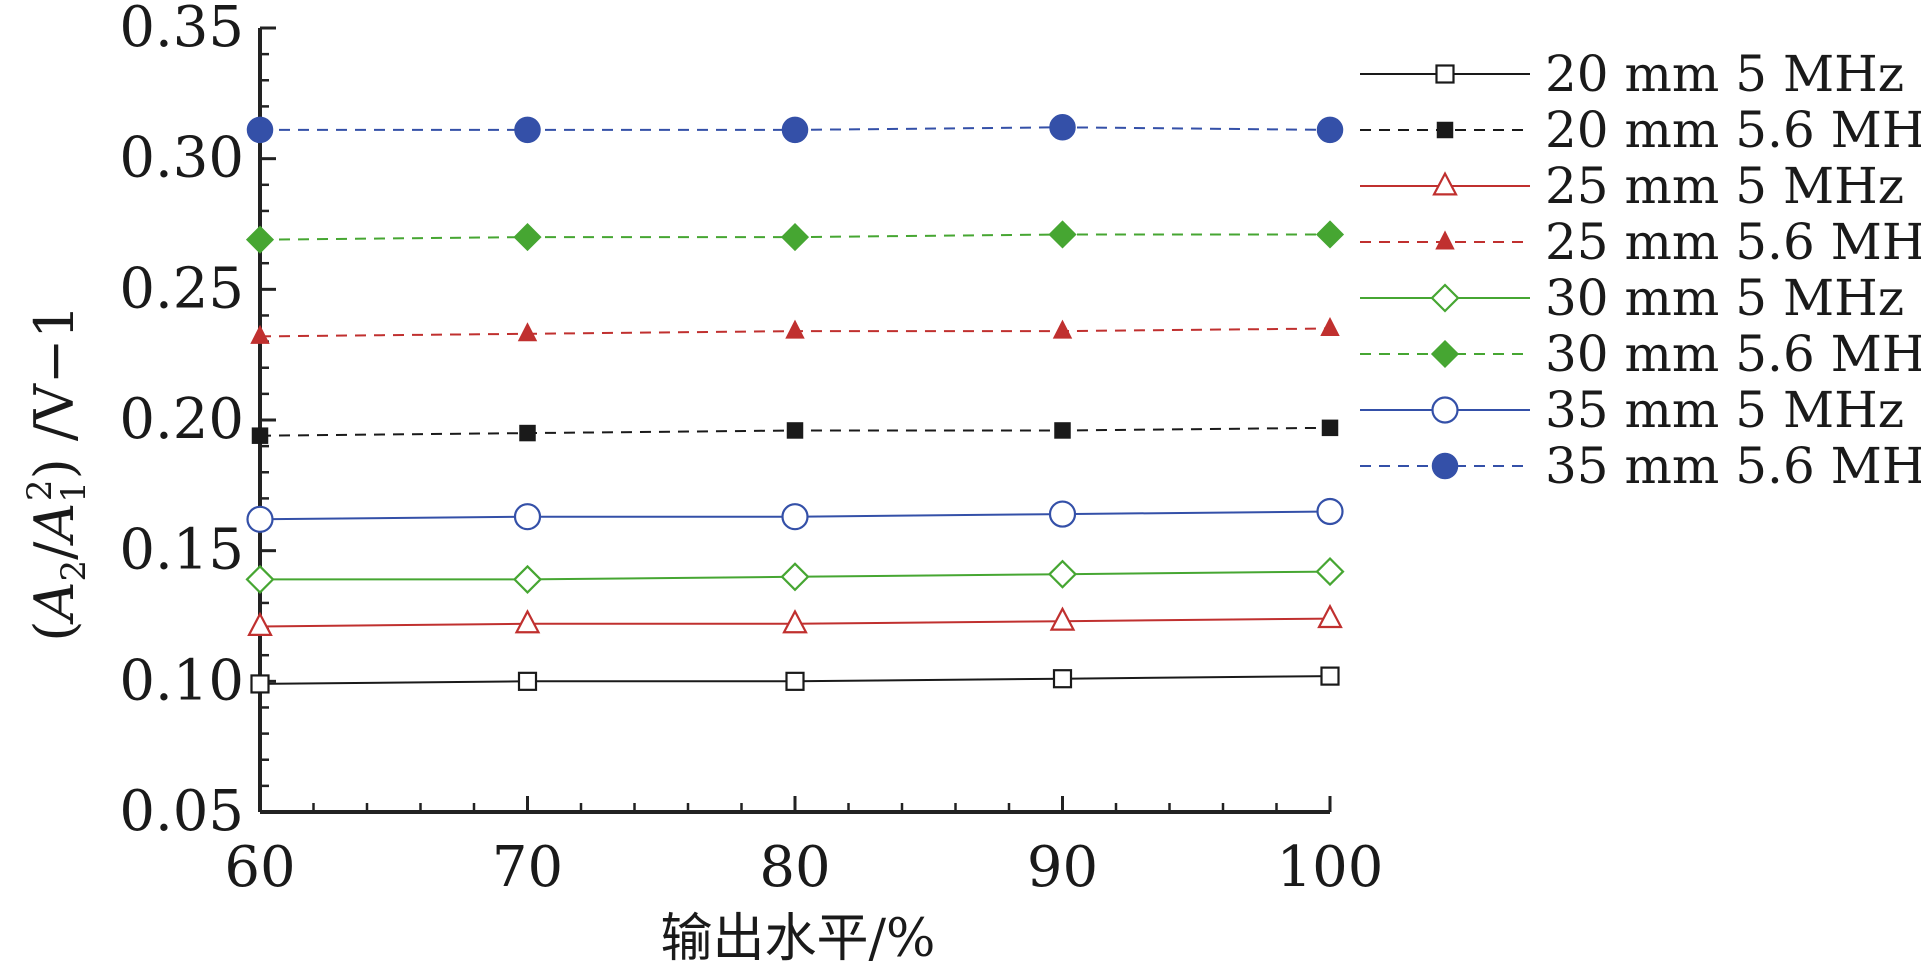 The width and height of the screenshot is (1921, 976). I want to click on x-axis-label: 输出水平/%, so click(798, 939).